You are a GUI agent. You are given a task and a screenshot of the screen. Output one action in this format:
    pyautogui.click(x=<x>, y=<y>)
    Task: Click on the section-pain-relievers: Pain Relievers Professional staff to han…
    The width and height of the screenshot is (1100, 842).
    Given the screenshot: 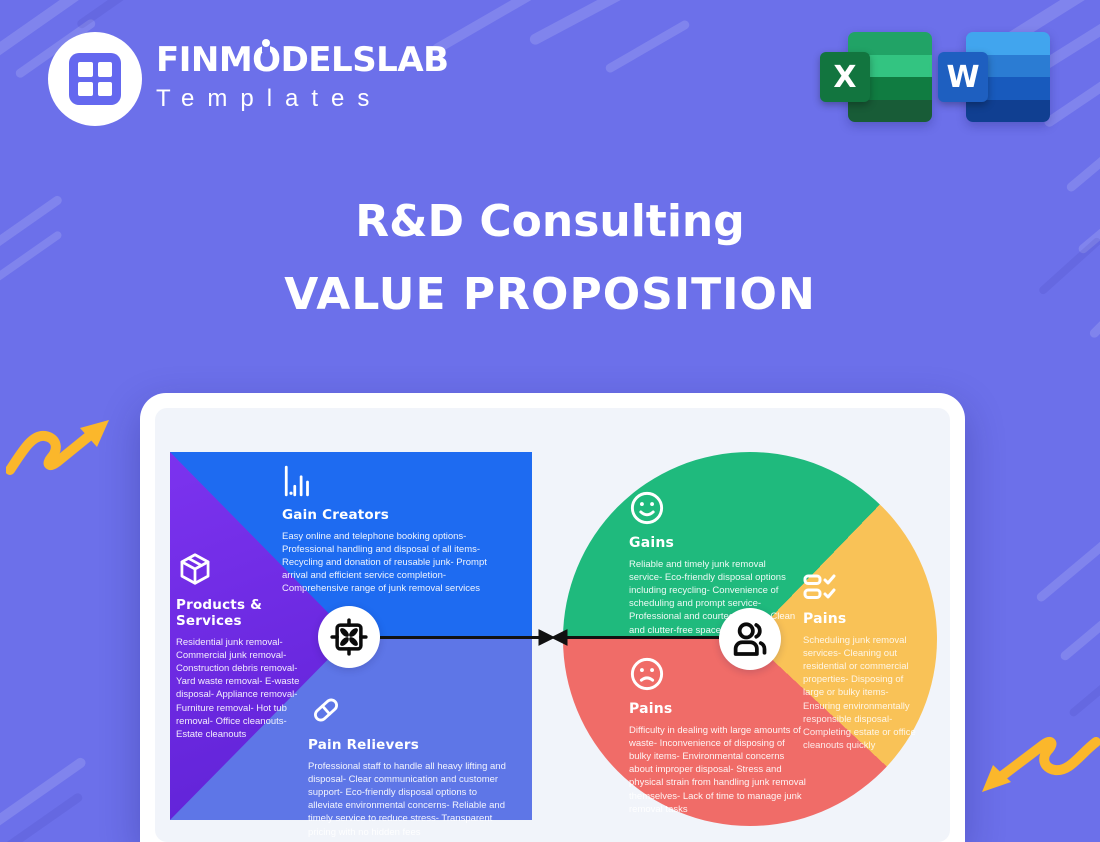 What is the action you would take?
    pyautogui.click(x=410, y=765)
    